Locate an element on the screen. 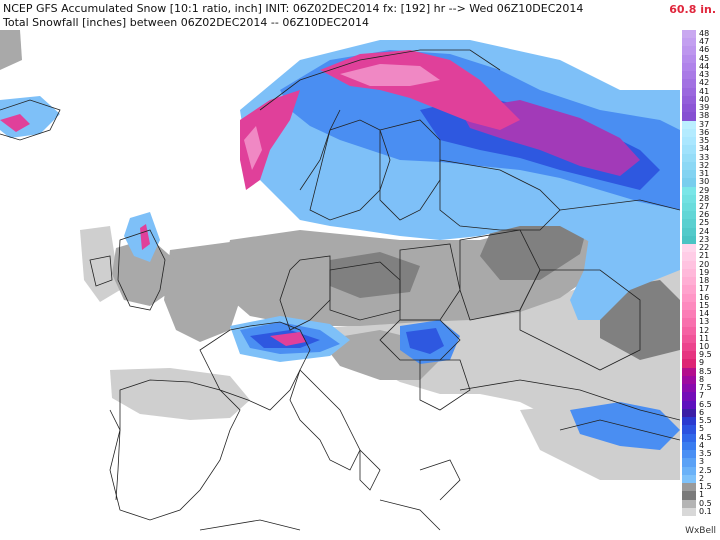 The height and width of the screenshot is (540, 720). legend-label: 29 is located at coordinates (704, 190).